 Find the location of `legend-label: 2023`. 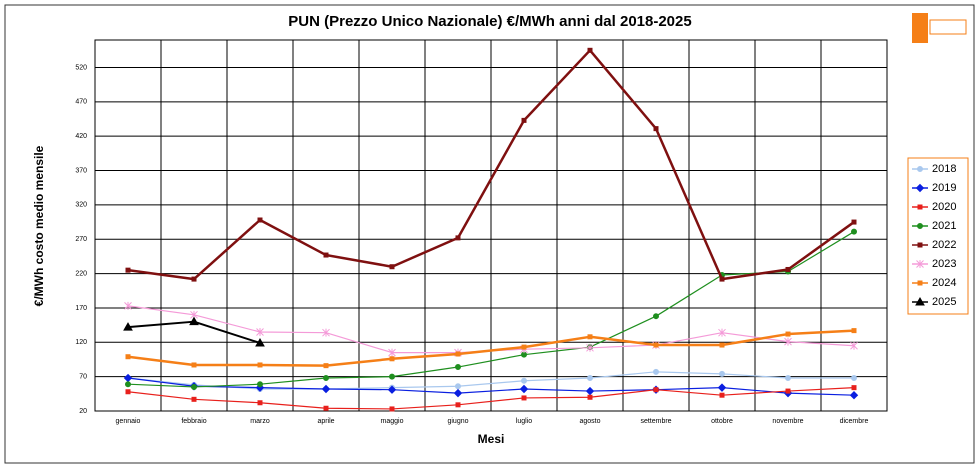

legend-label: 2023 is located at coordinates (944, 264).